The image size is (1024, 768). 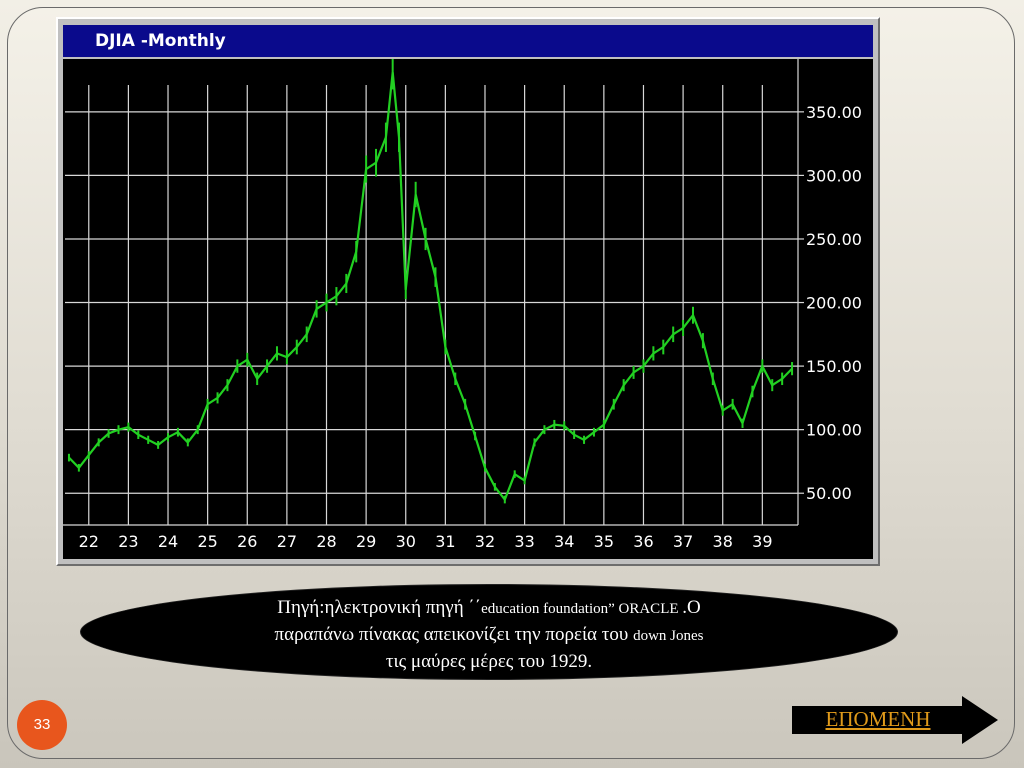 I want to click on y-tick-label: 250.00, so click(x=834, y=239).